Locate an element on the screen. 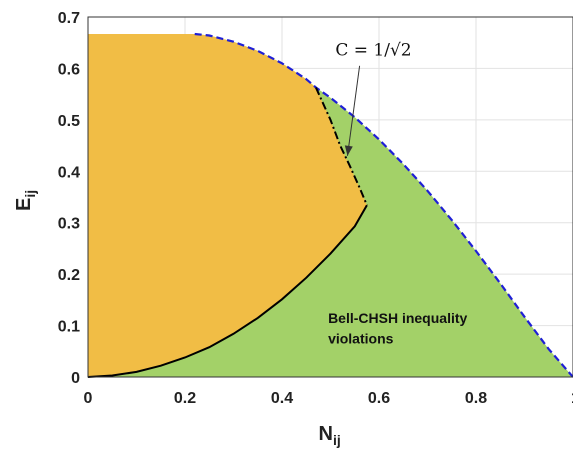 The image size is (573, 453). x-tick-label: 0 is located at coordinates (88, 398).